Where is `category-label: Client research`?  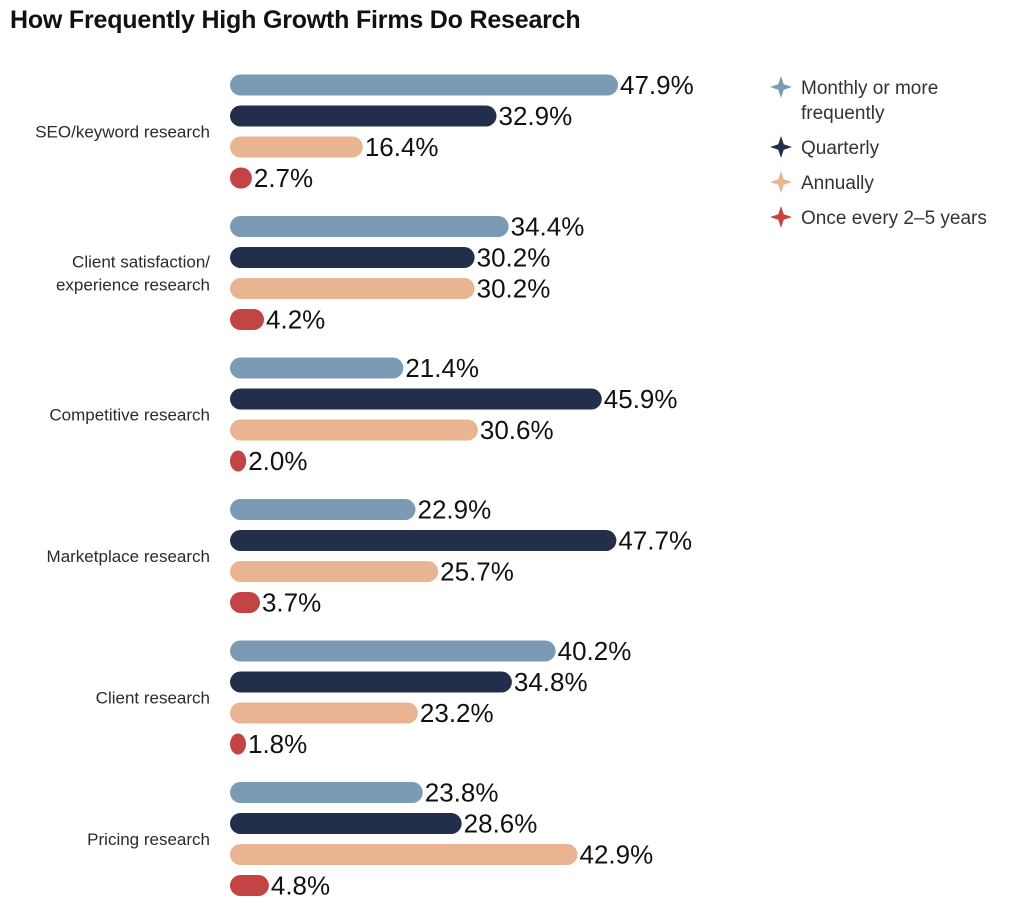 category-label: Client research is located at coordinates (153, 698).